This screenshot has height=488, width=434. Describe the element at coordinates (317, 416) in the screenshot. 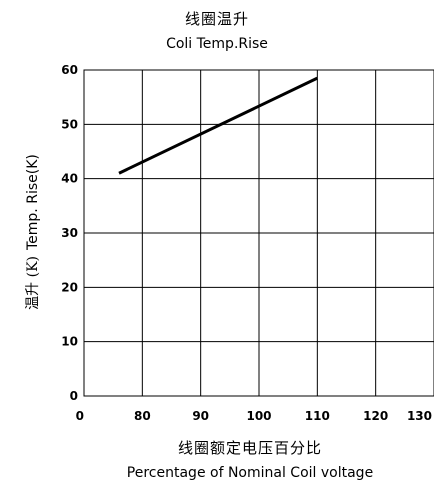

I see `x-tick-label: 110` at that location.